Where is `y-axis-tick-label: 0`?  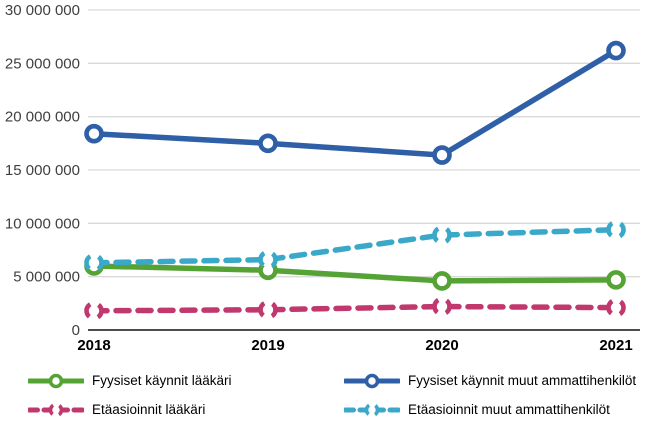 y-axis-tick-label: 0 is located at coordinates (76, 330).